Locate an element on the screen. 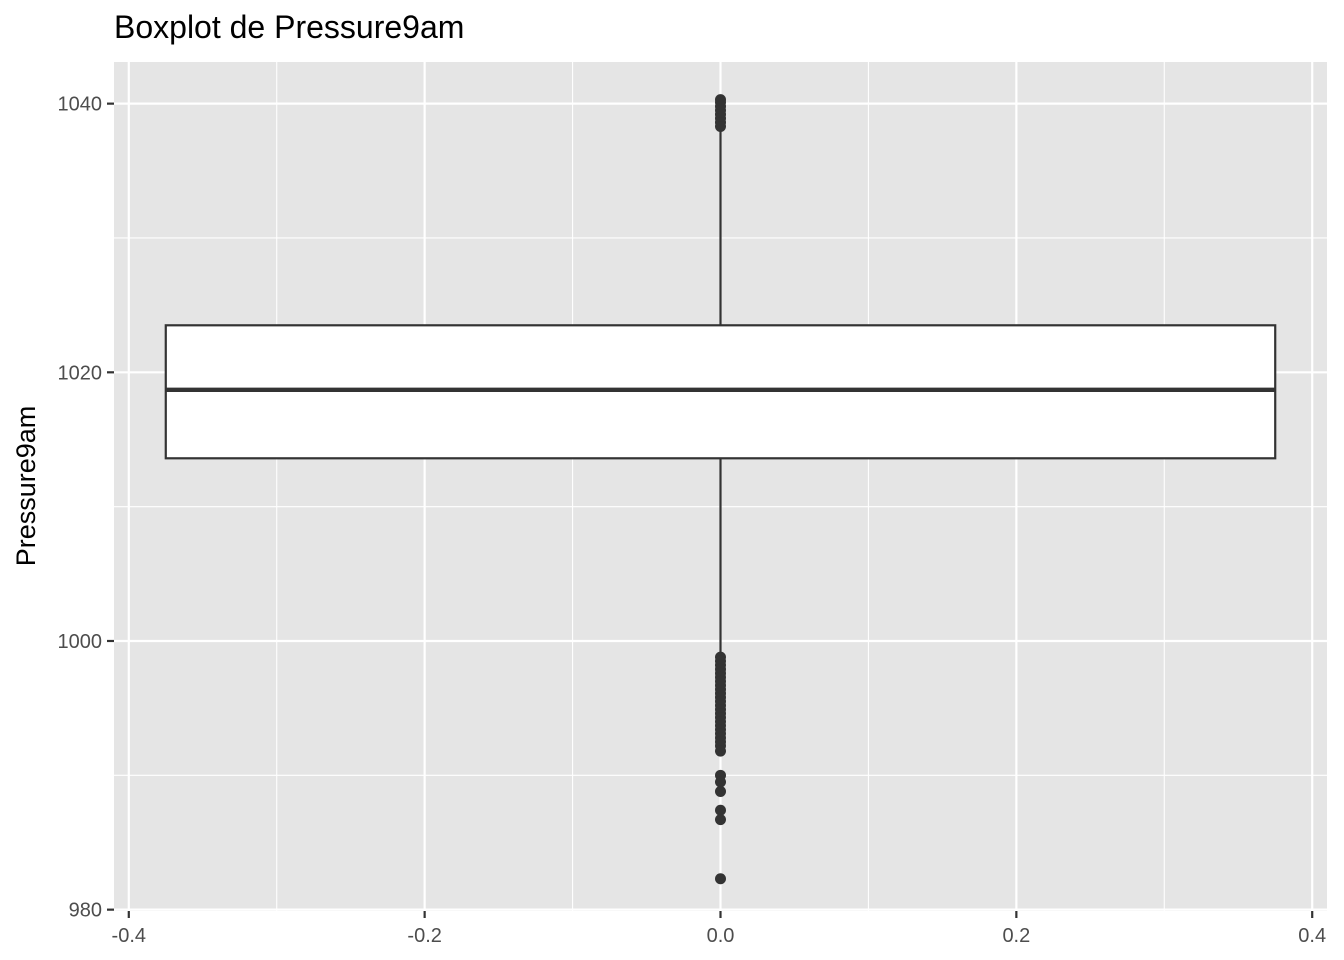 This screenshot has width=1344, height=960. x-tick-label: -0.4 is located at coordinates (129, 936).